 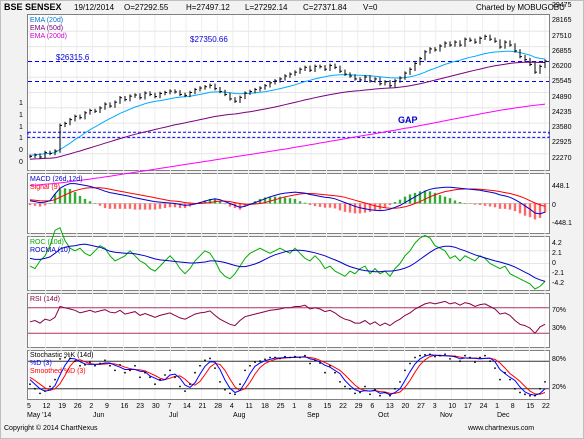 What do you see at coordinates (562, 142) in the screenshot?
I see `price-tick: 22925` at bounding box center [562, 142].